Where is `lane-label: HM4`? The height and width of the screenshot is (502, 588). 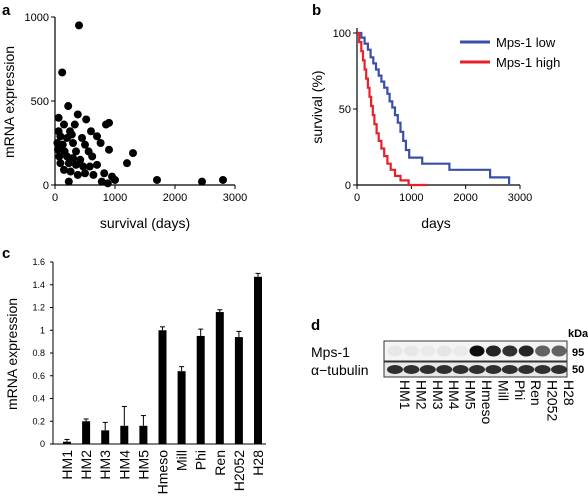
lane-label: HM4 is located at coordinates (454, 395).